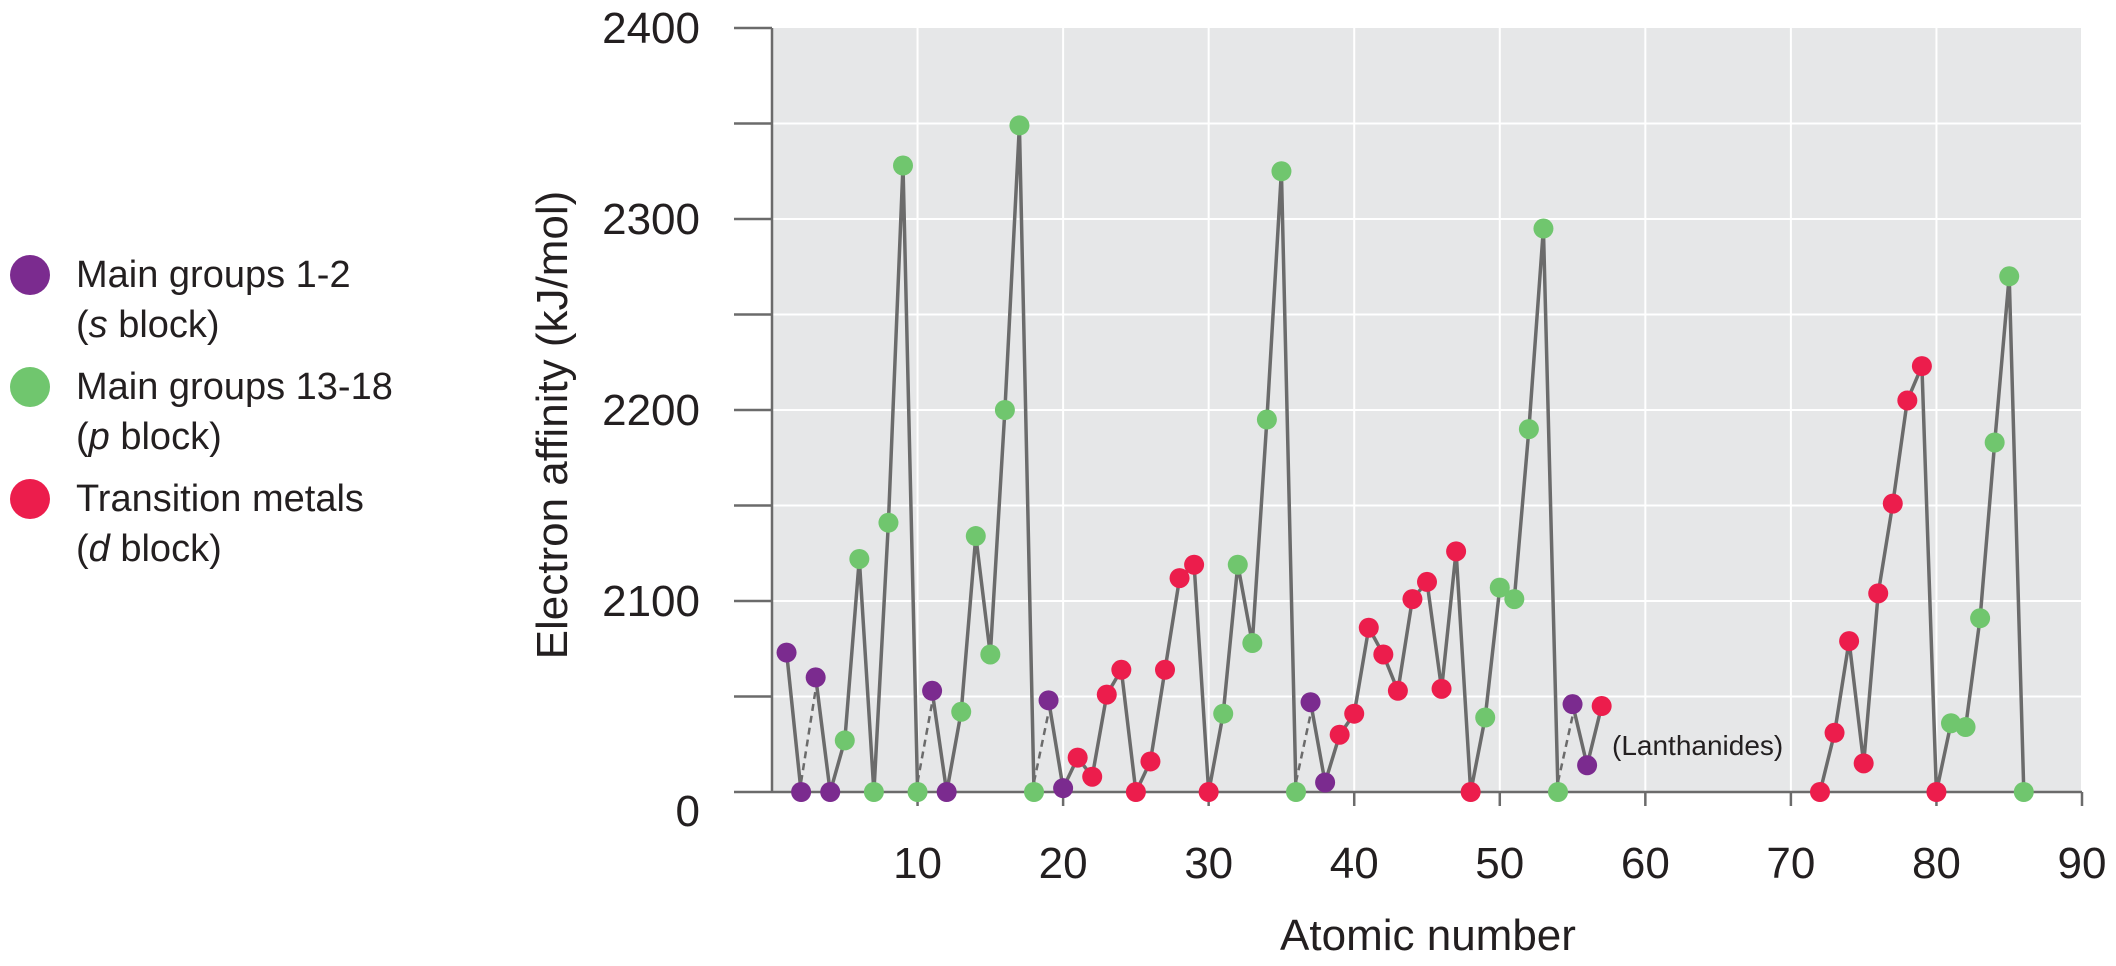  I want to click on legend-item-s-block: Main groups 1-2 (s block), so click(235, 306).